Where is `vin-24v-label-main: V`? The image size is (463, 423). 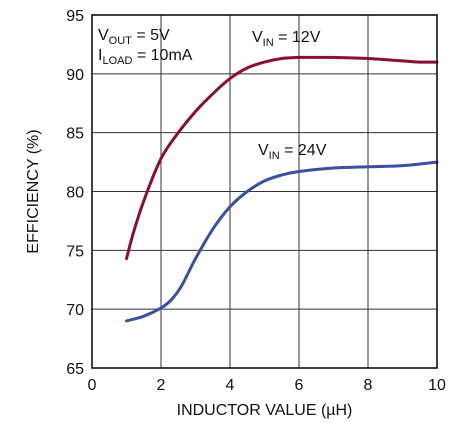 vin-24v-label-main: V is located at coordinates (263, 150).